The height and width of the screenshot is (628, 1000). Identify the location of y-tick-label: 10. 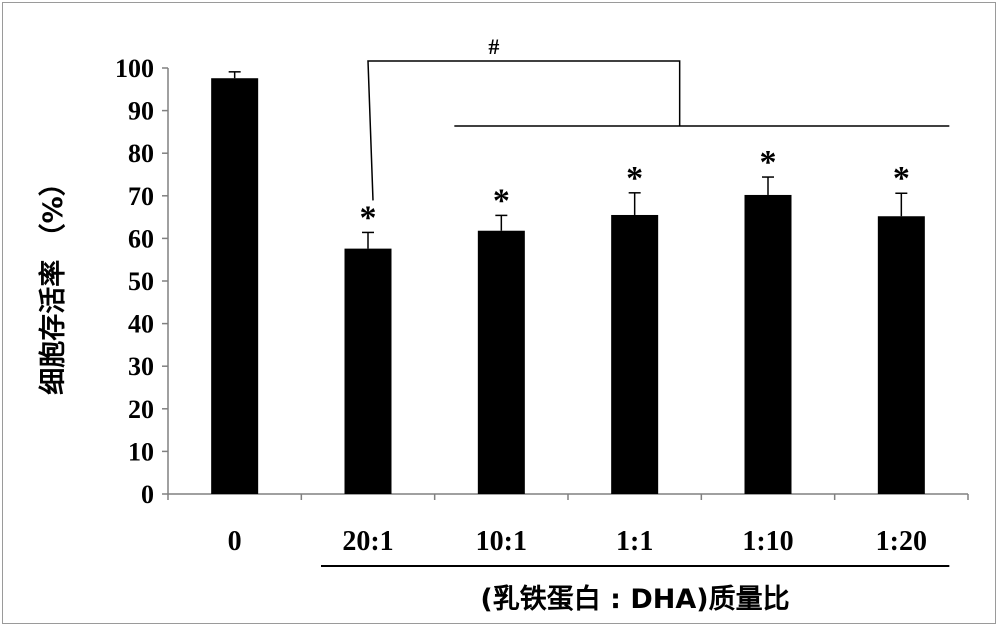
(141, 451).